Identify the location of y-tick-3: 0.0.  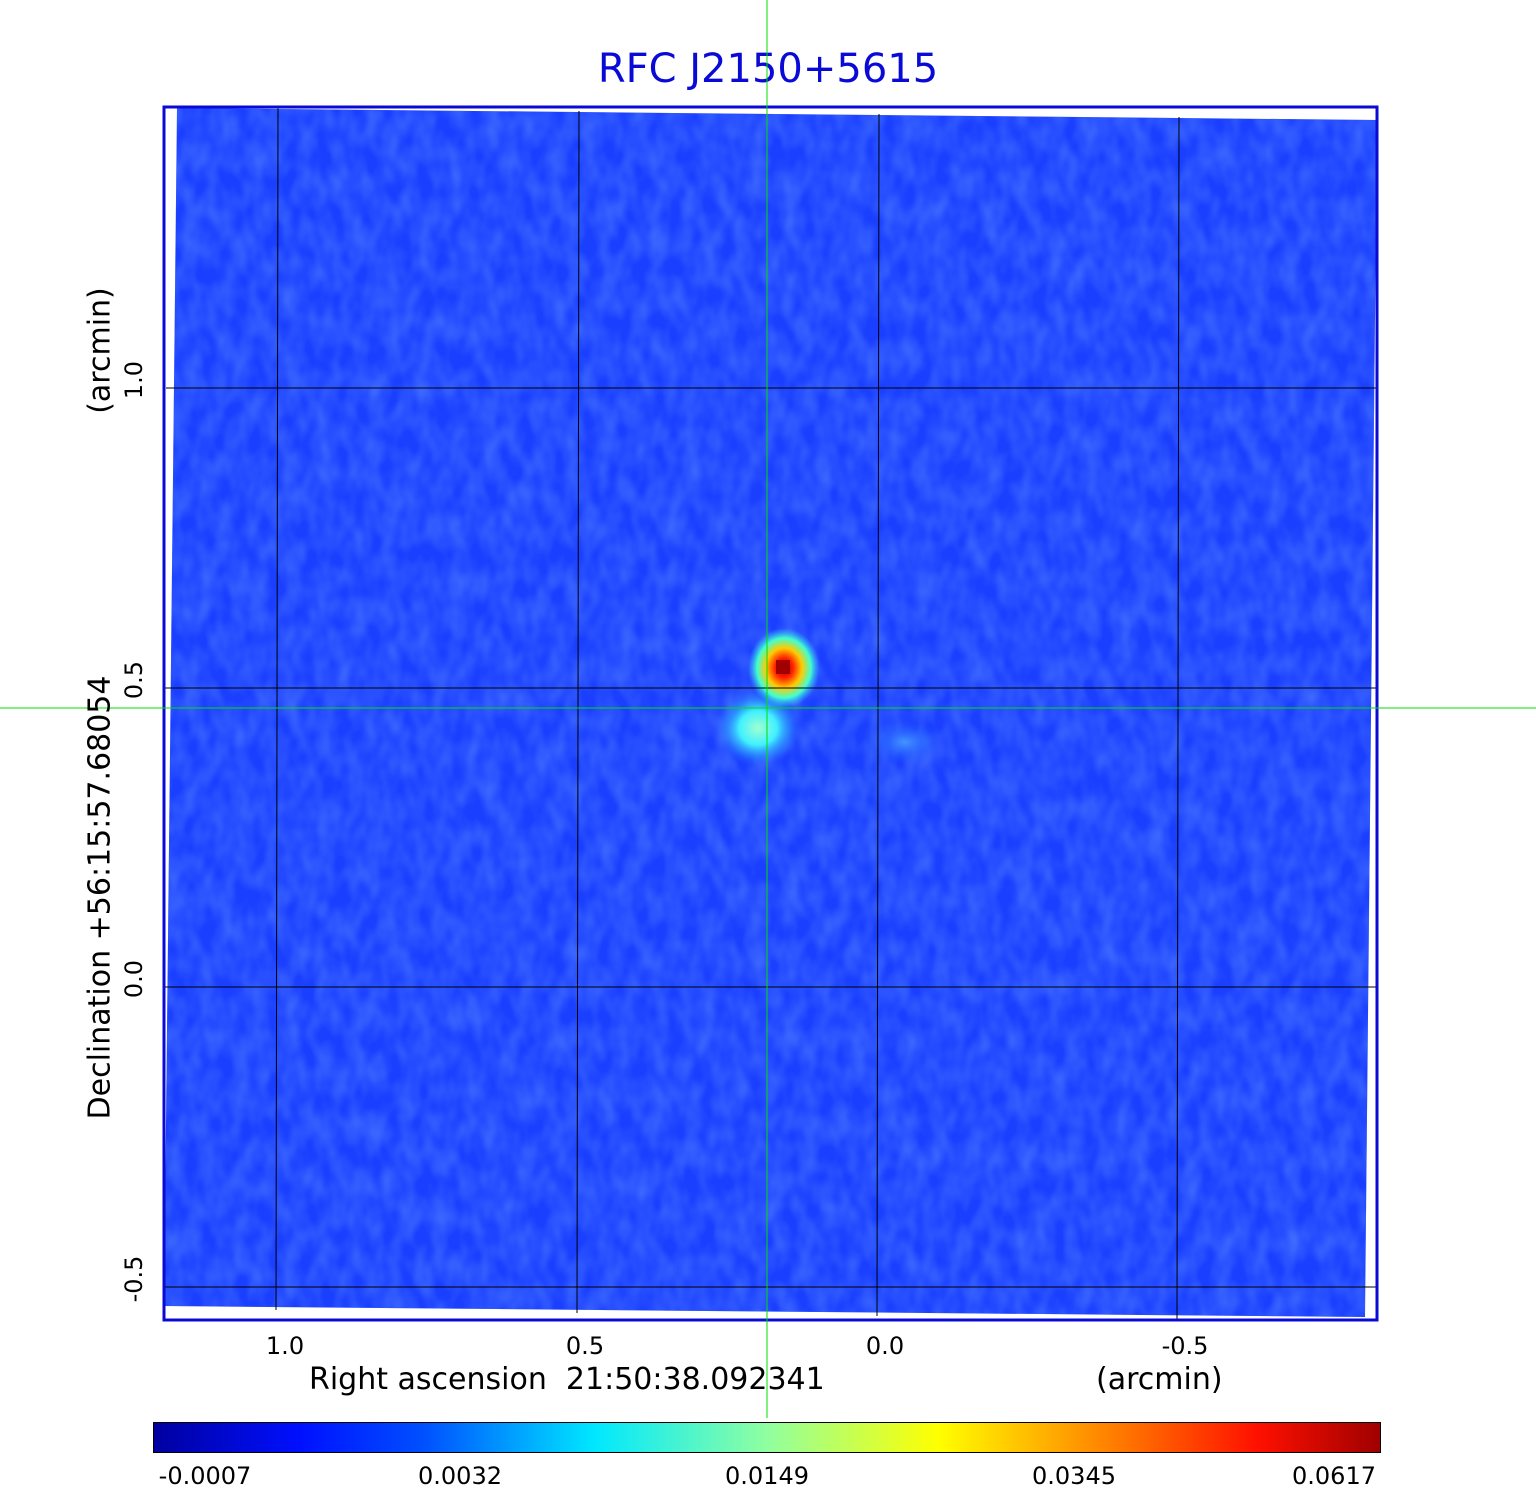
(134, 979).